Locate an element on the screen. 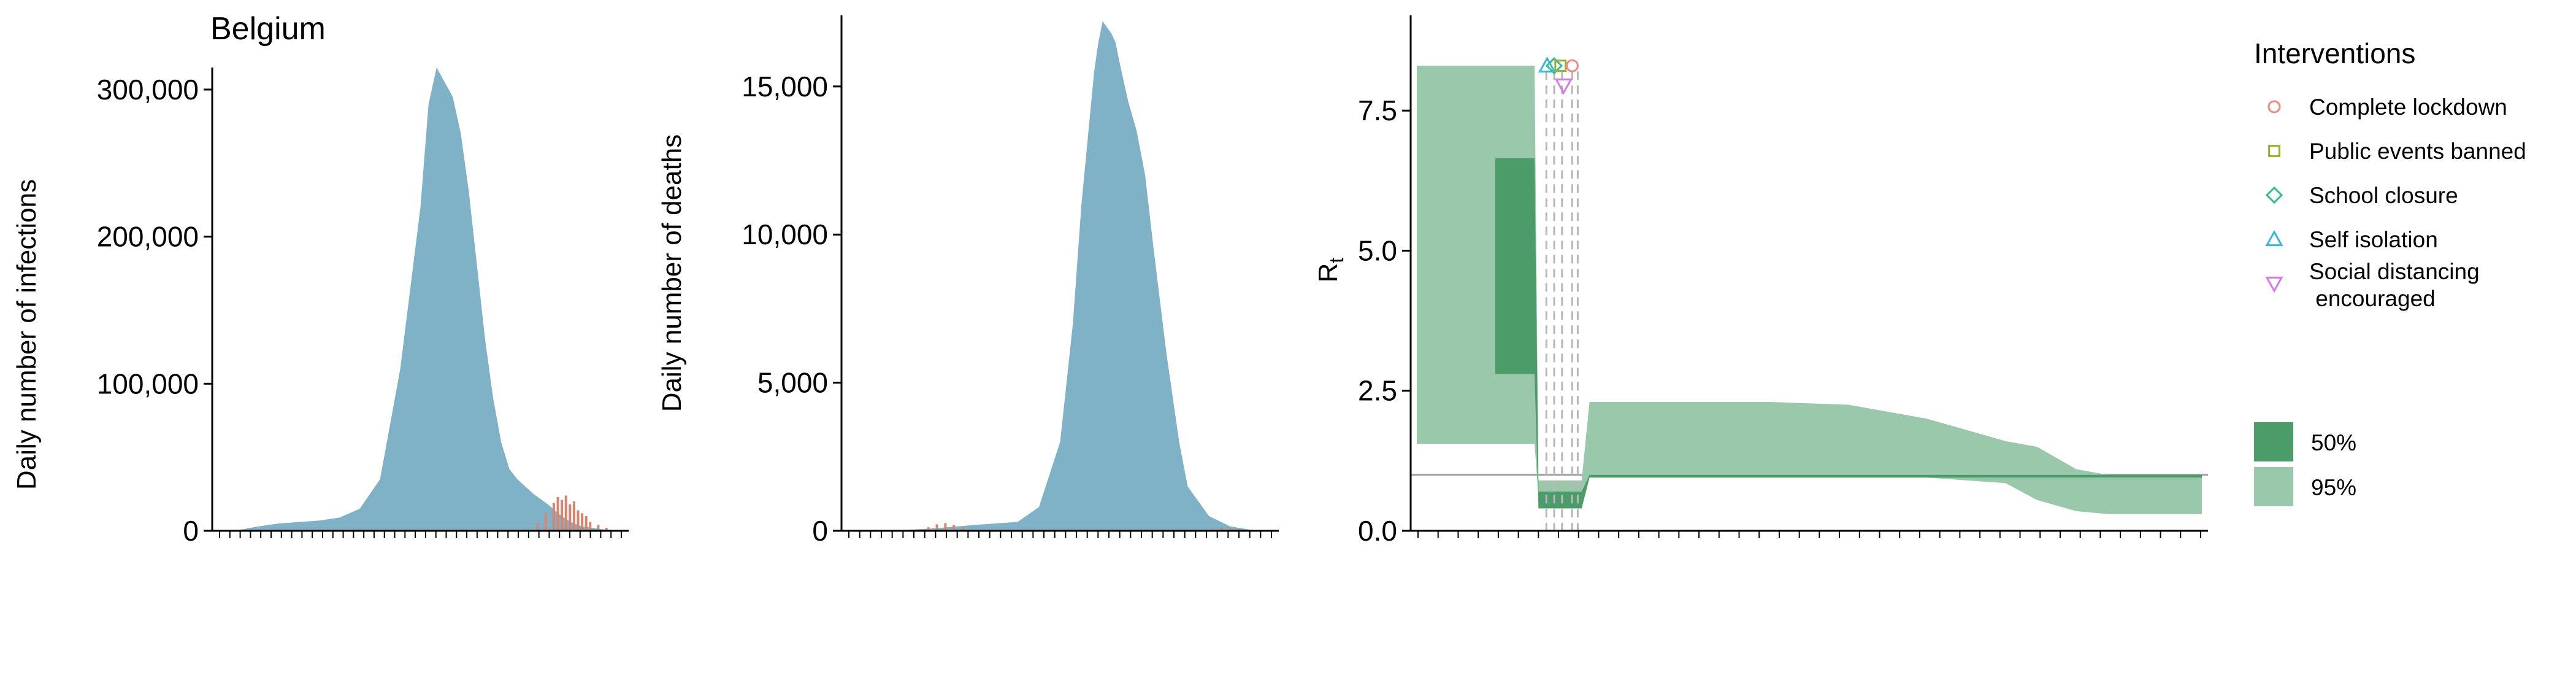  legend-intervention-label: Self isolation is located at coordinates (2373, 240).